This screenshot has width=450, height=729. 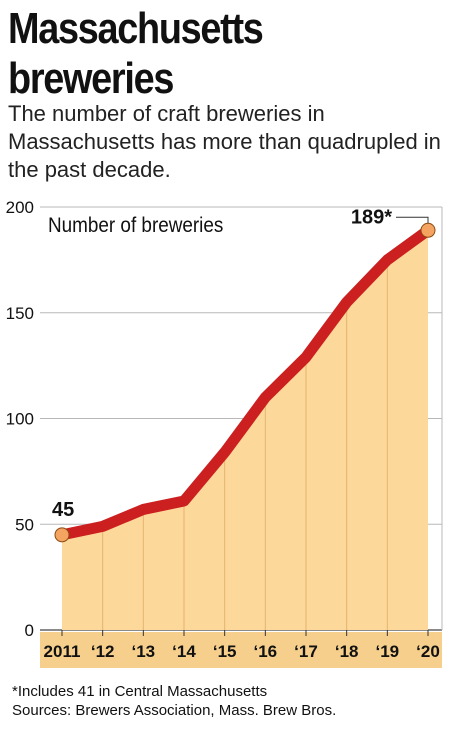 I want to click on x-tick-label: ‘13, so click(x=144, y=651).